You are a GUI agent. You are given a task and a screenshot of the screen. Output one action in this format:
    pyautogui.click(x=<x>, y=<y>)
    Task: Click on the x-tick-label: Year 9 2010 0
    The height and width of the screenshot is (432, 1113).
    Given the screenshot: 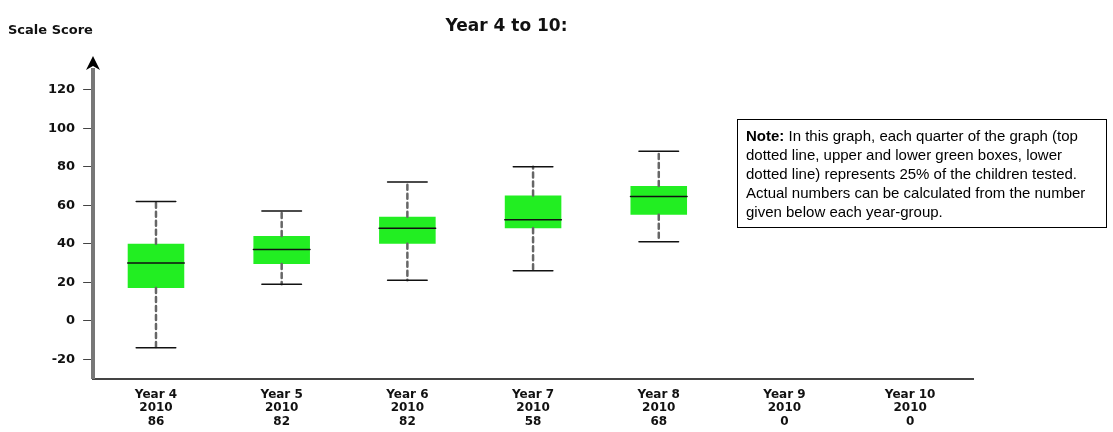 What is the action you would take?
    pyautogui.click(x=784, y=407)
    